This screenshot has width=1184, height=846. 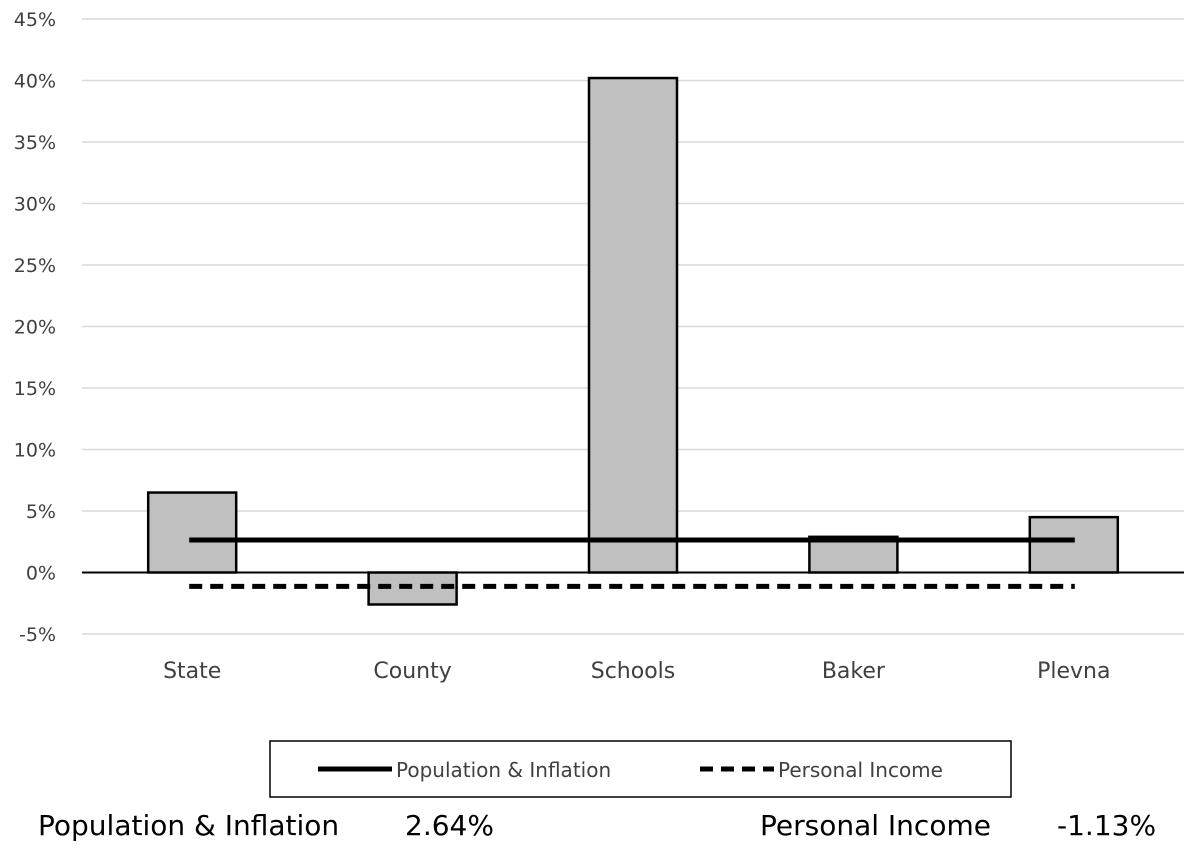 I want to click on footer-pop-label: Population & Inflation, so click(x=189, y=825).